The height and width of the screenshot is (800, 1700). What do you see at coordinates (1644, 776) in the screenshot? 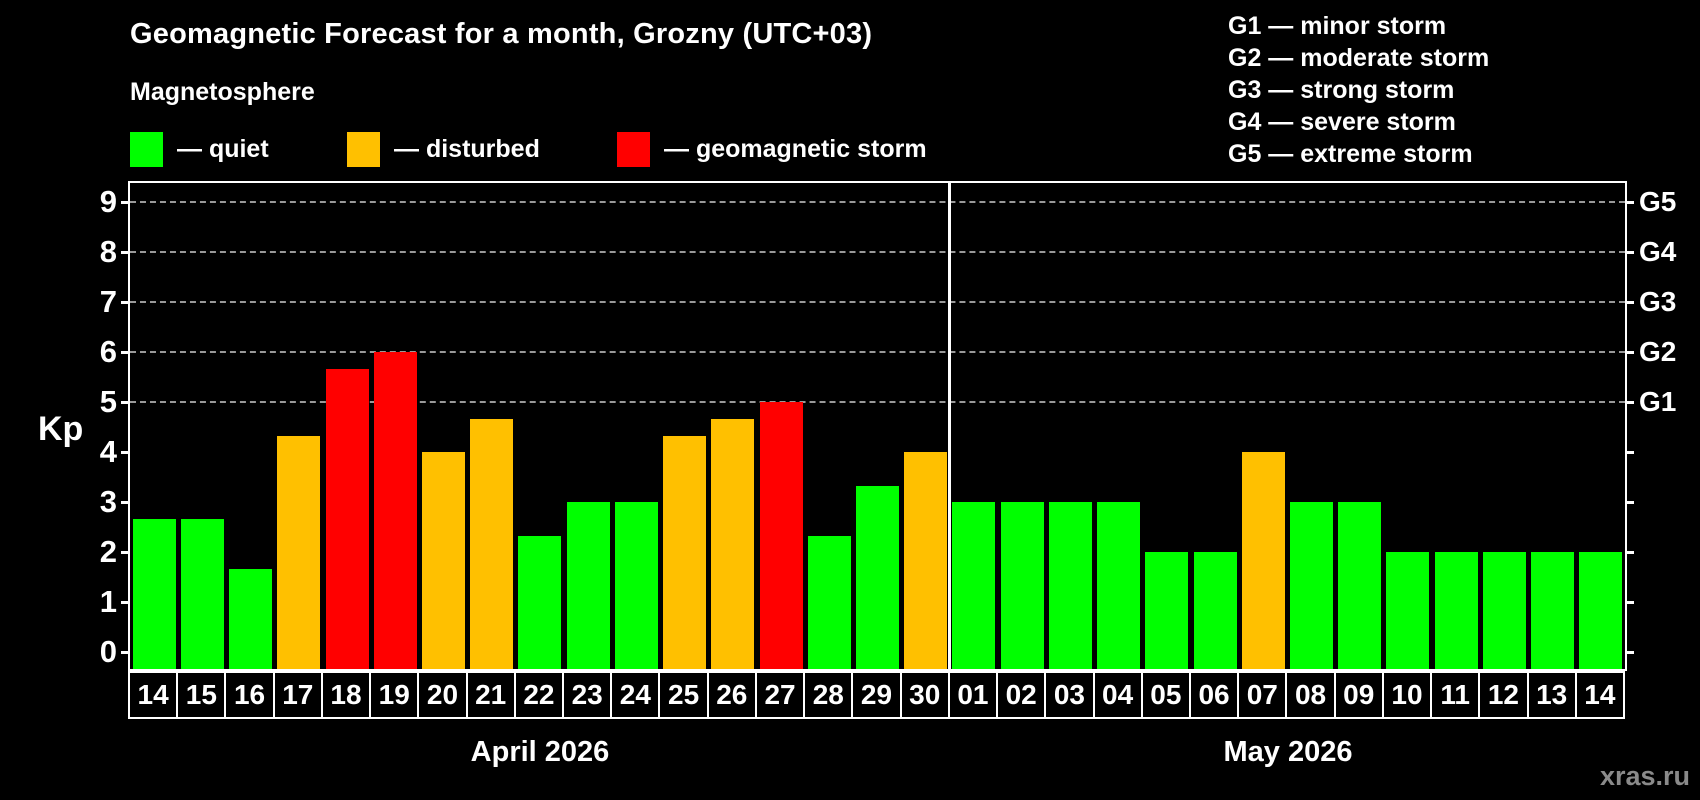
I see `watermark: xras.ru` at bounding box center [1644, 776].